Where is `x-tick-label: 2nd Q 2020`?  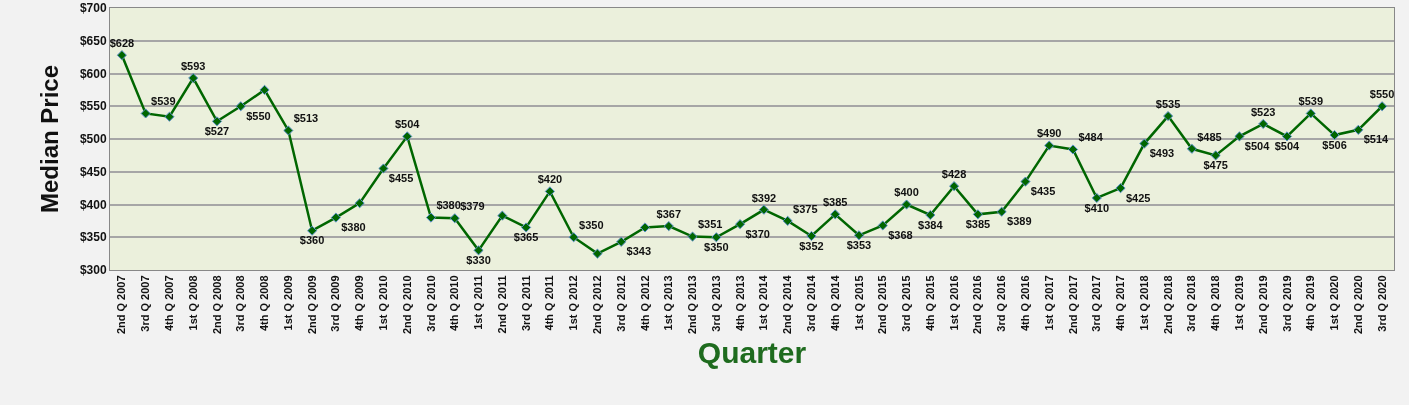
x-tick-label: 2nd Q 2020 is located at coordinates (1357, 305).